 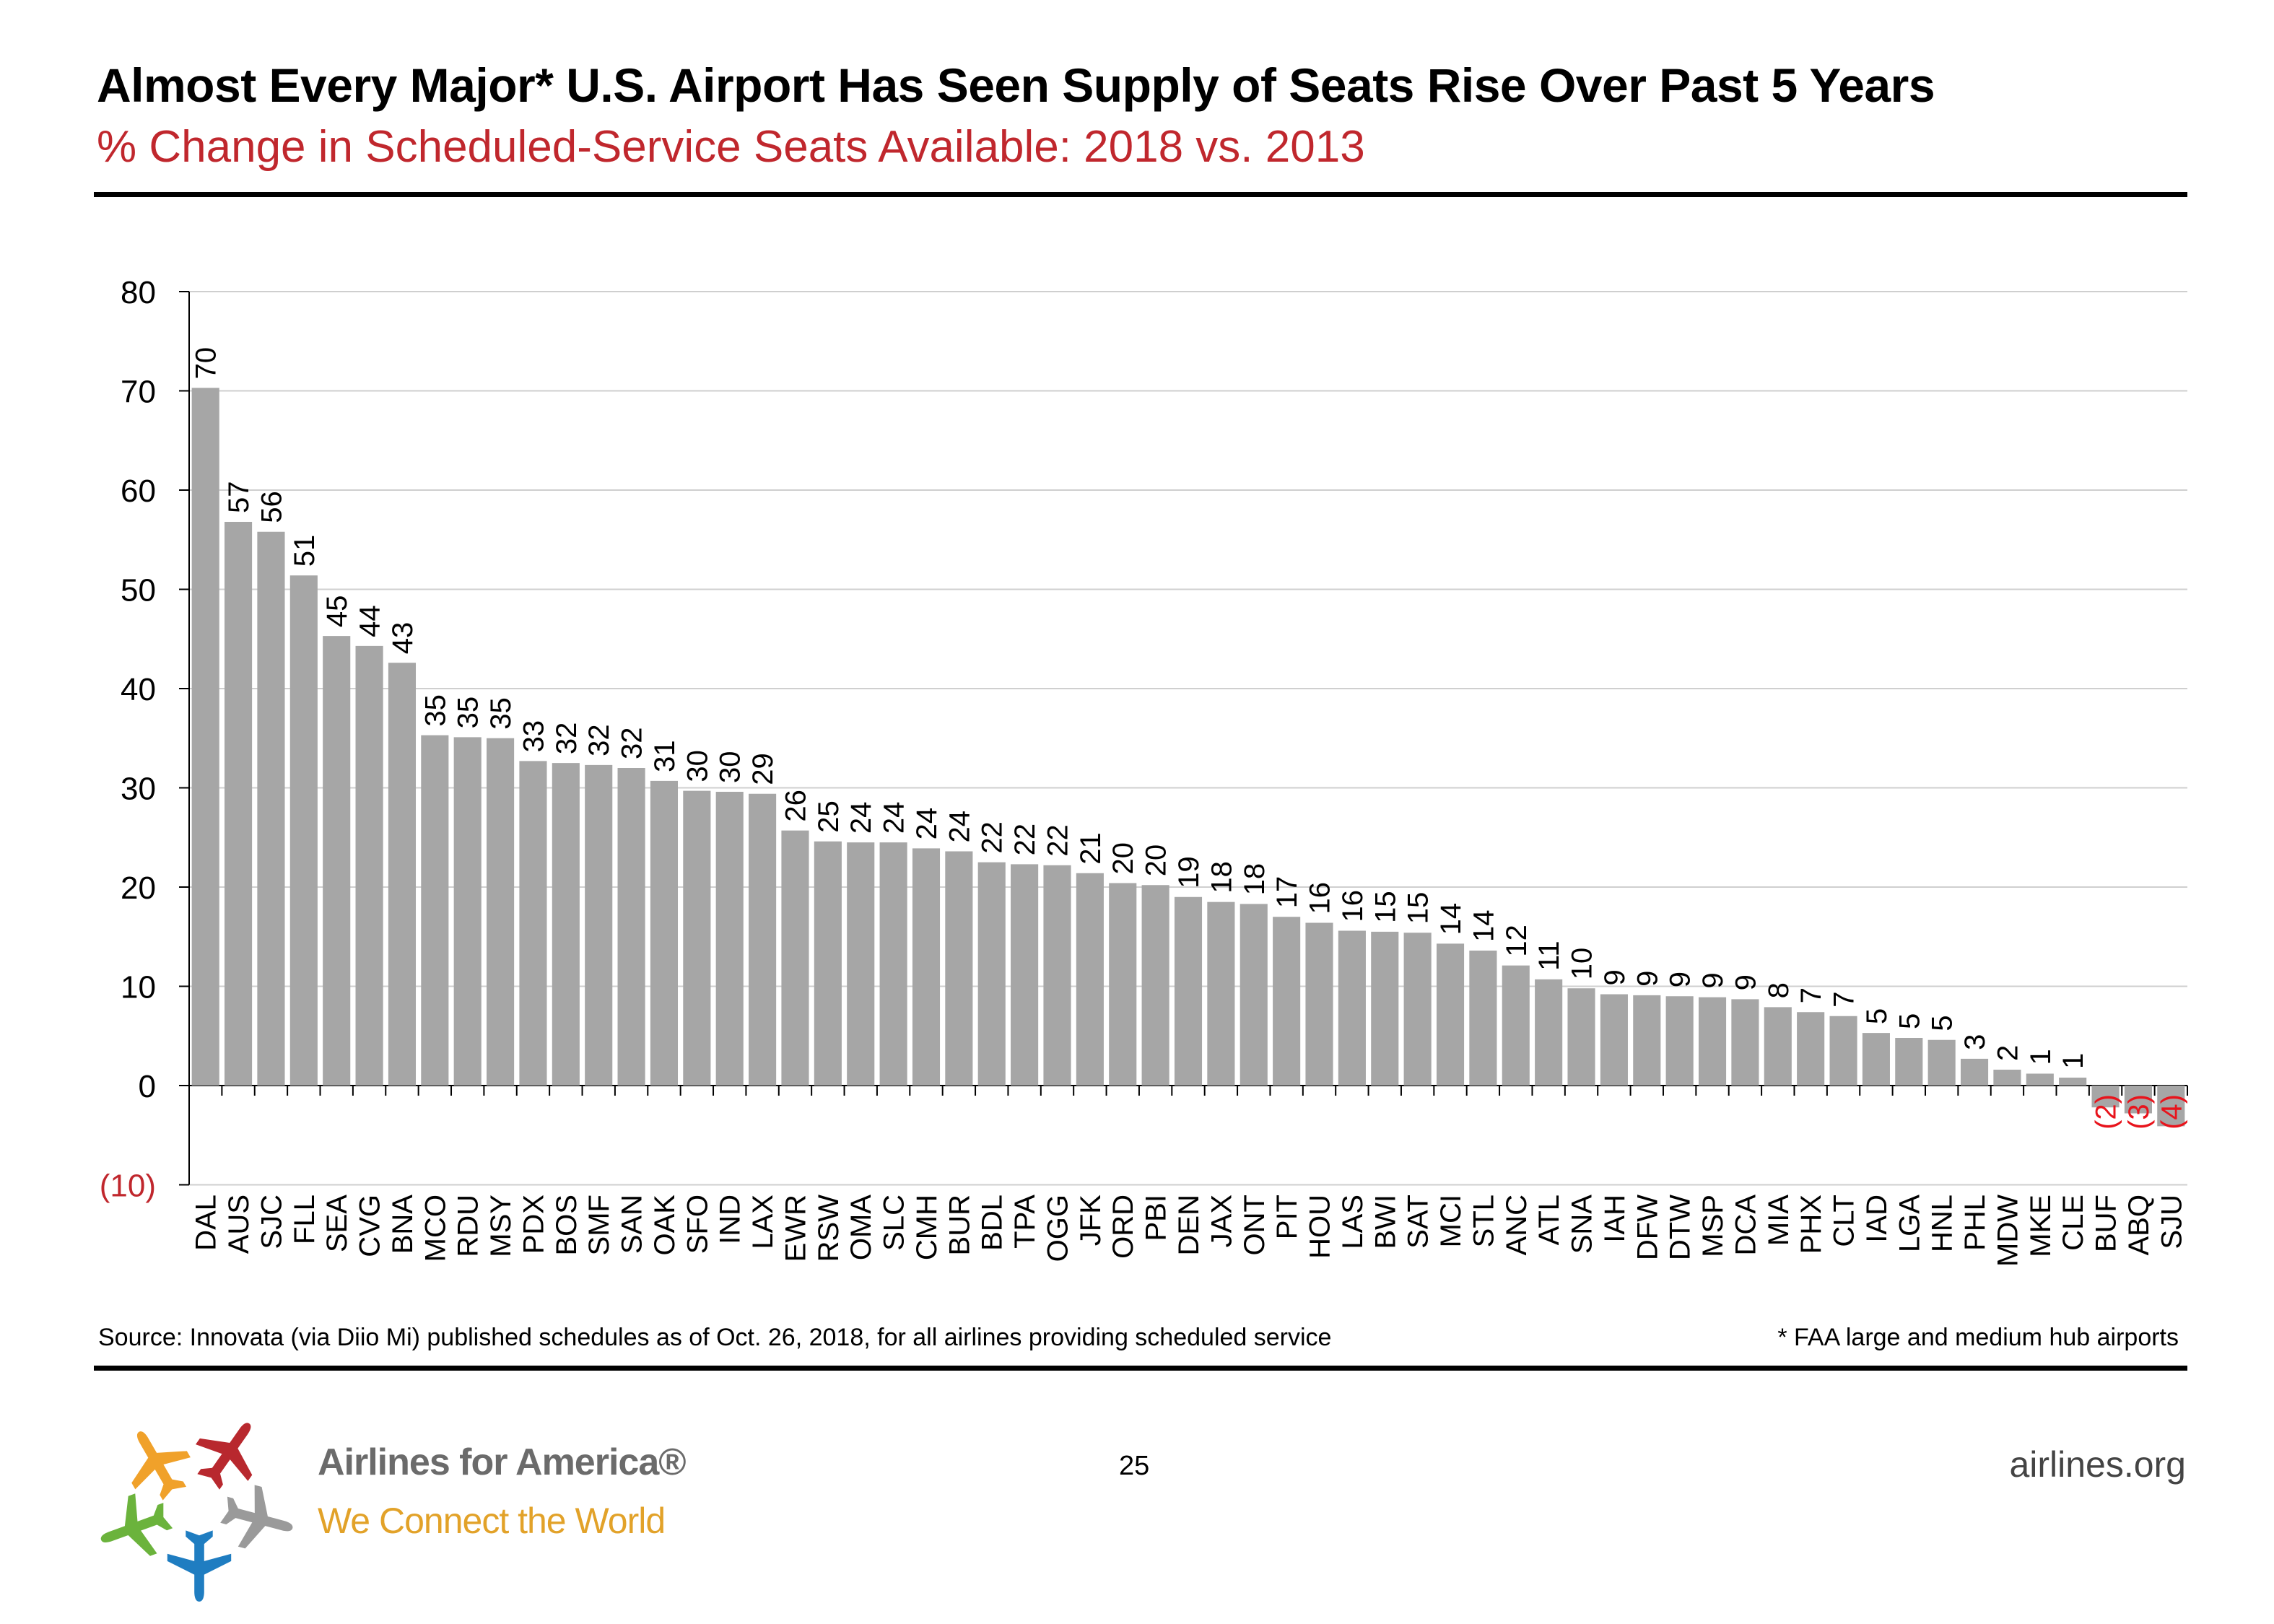 I want to click on category-label: CLE, so click(x=2073, y=1223).